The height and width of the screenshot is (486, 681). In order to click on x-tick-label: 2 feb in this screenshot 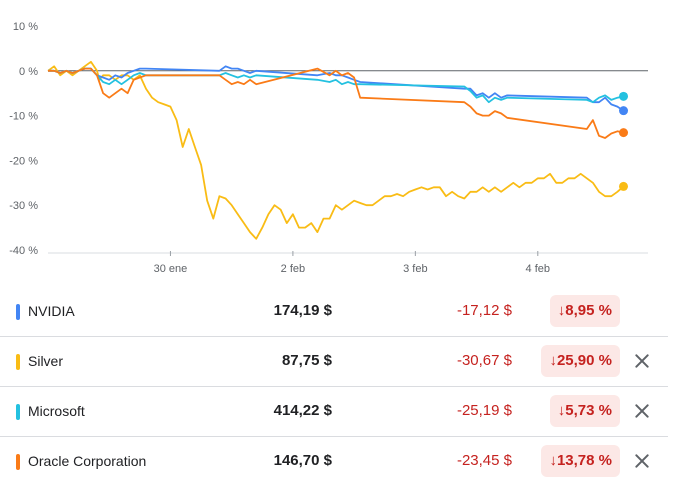, I will do `click(293, 269)`.